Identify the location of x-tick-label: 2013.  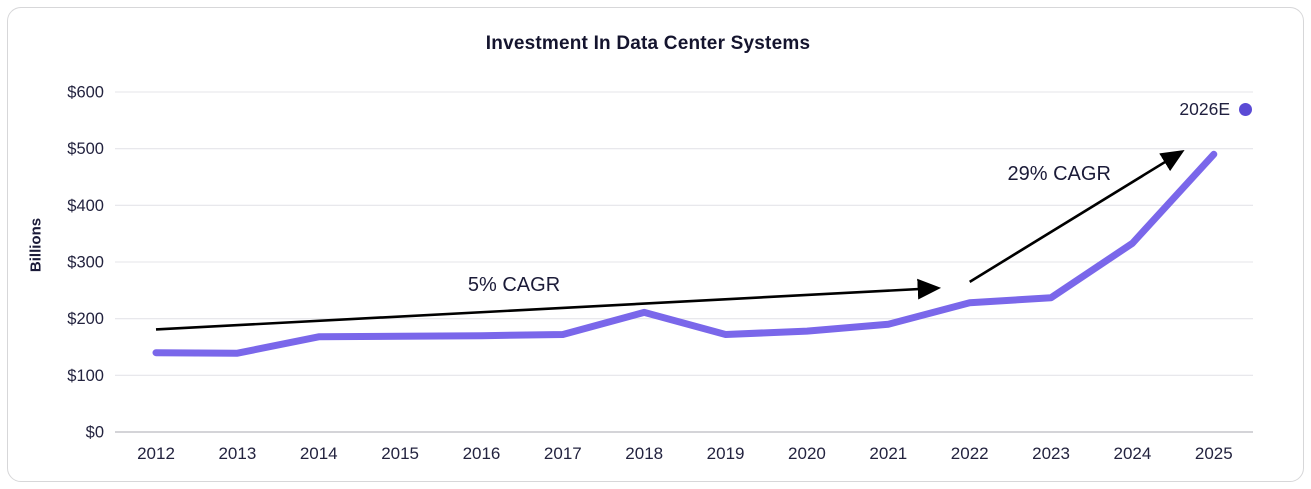
(237, 453).